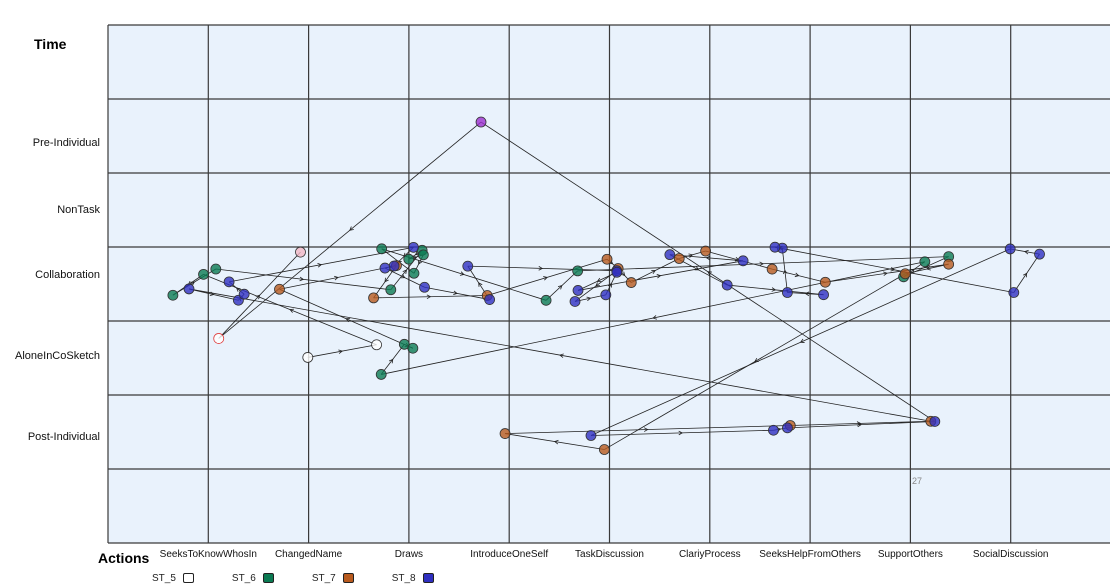 This screenshot has height=588, width=1110. I want to click on x-tick-label: ClariyProcess, so click(710, 554).